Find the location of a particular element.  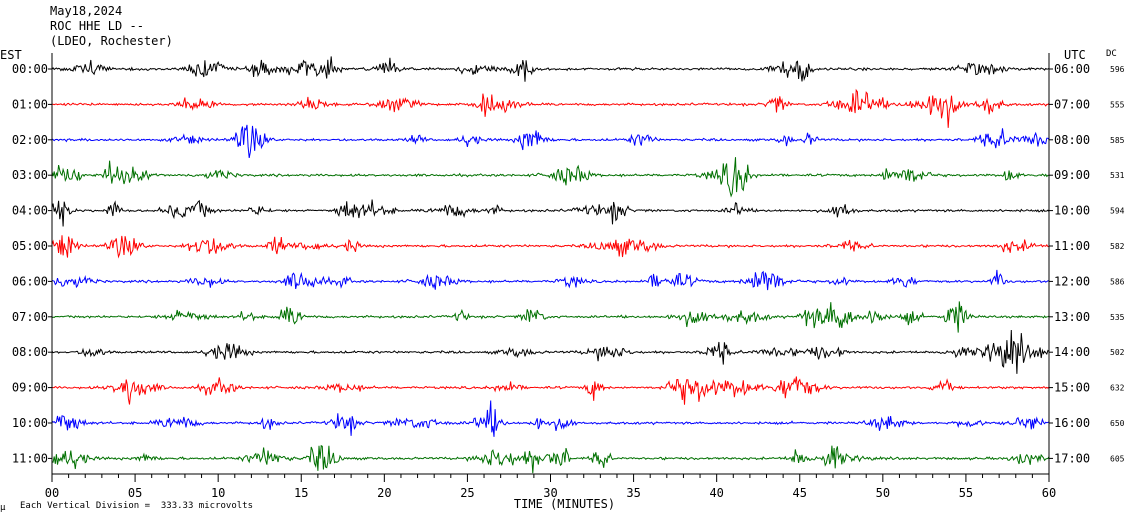

utc-hour-label: 07:00 is located at coordinates (1072, 104).